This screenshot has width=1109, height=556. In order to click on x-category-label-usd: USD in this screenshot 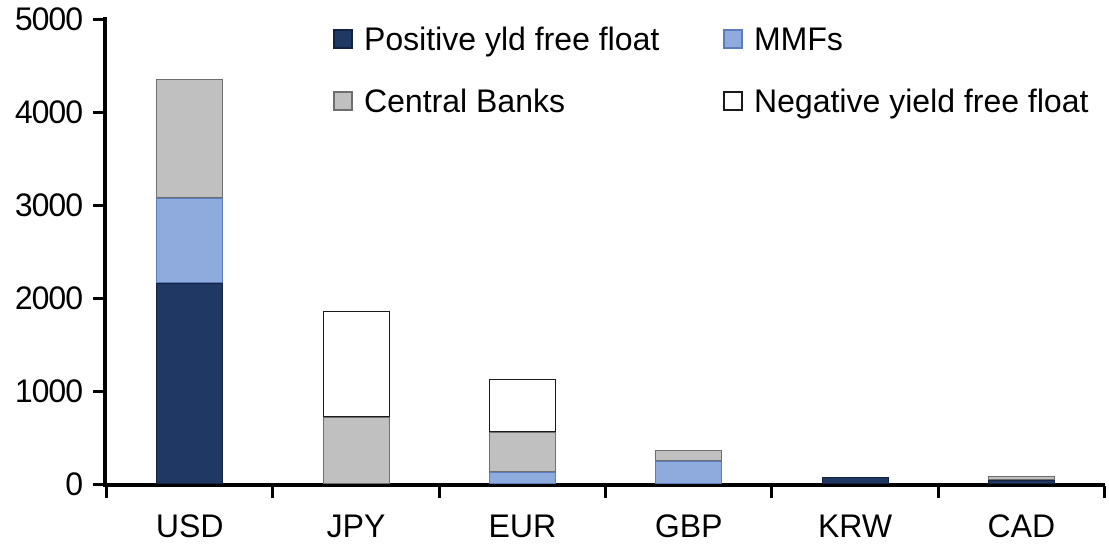, I will do `click(189, 526)`.